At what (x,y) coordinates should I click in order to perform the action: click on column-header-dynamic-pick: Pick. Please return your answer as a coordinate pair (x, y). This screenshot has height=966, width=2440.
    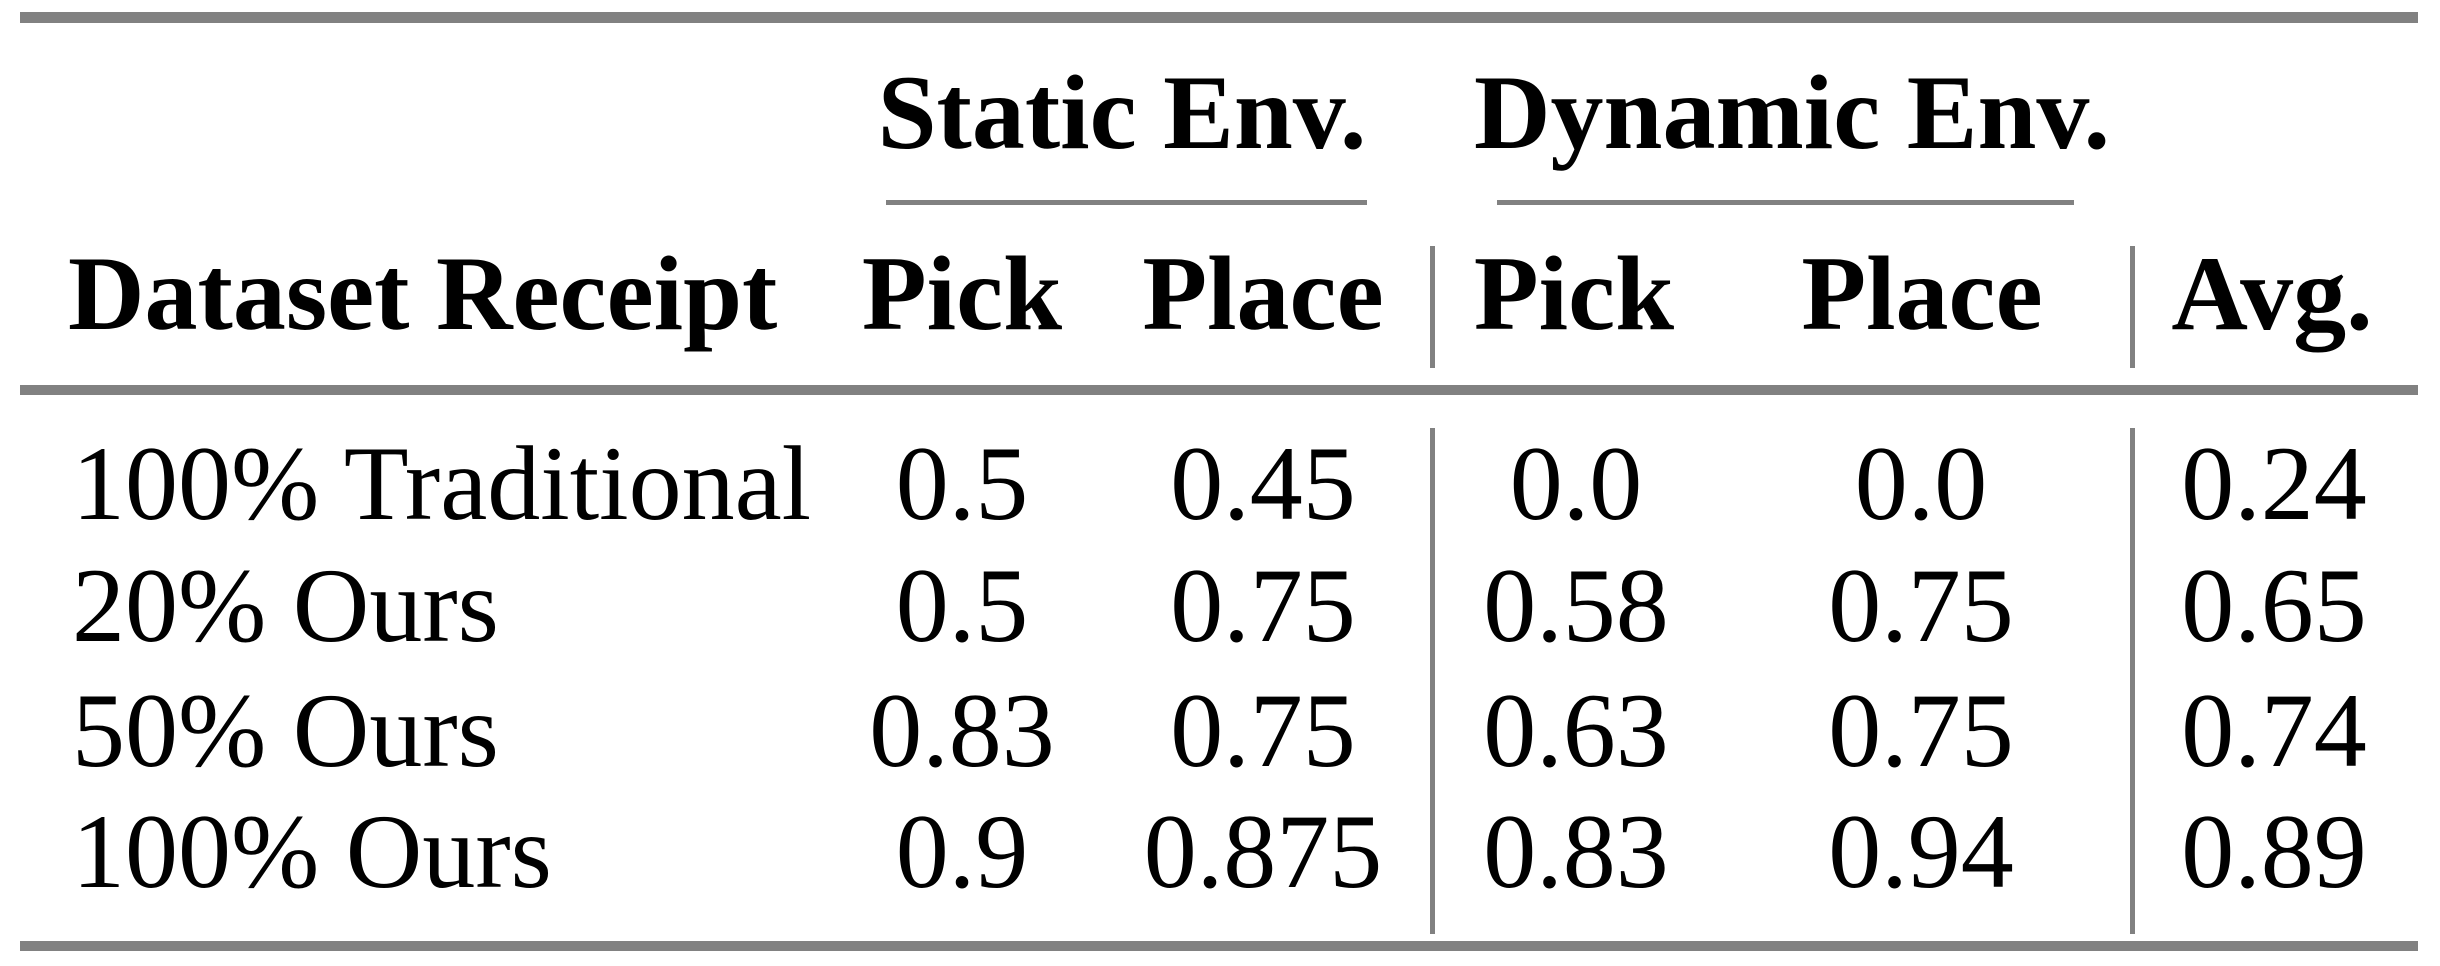
    Looking at the image, I should click on (1574, 293).